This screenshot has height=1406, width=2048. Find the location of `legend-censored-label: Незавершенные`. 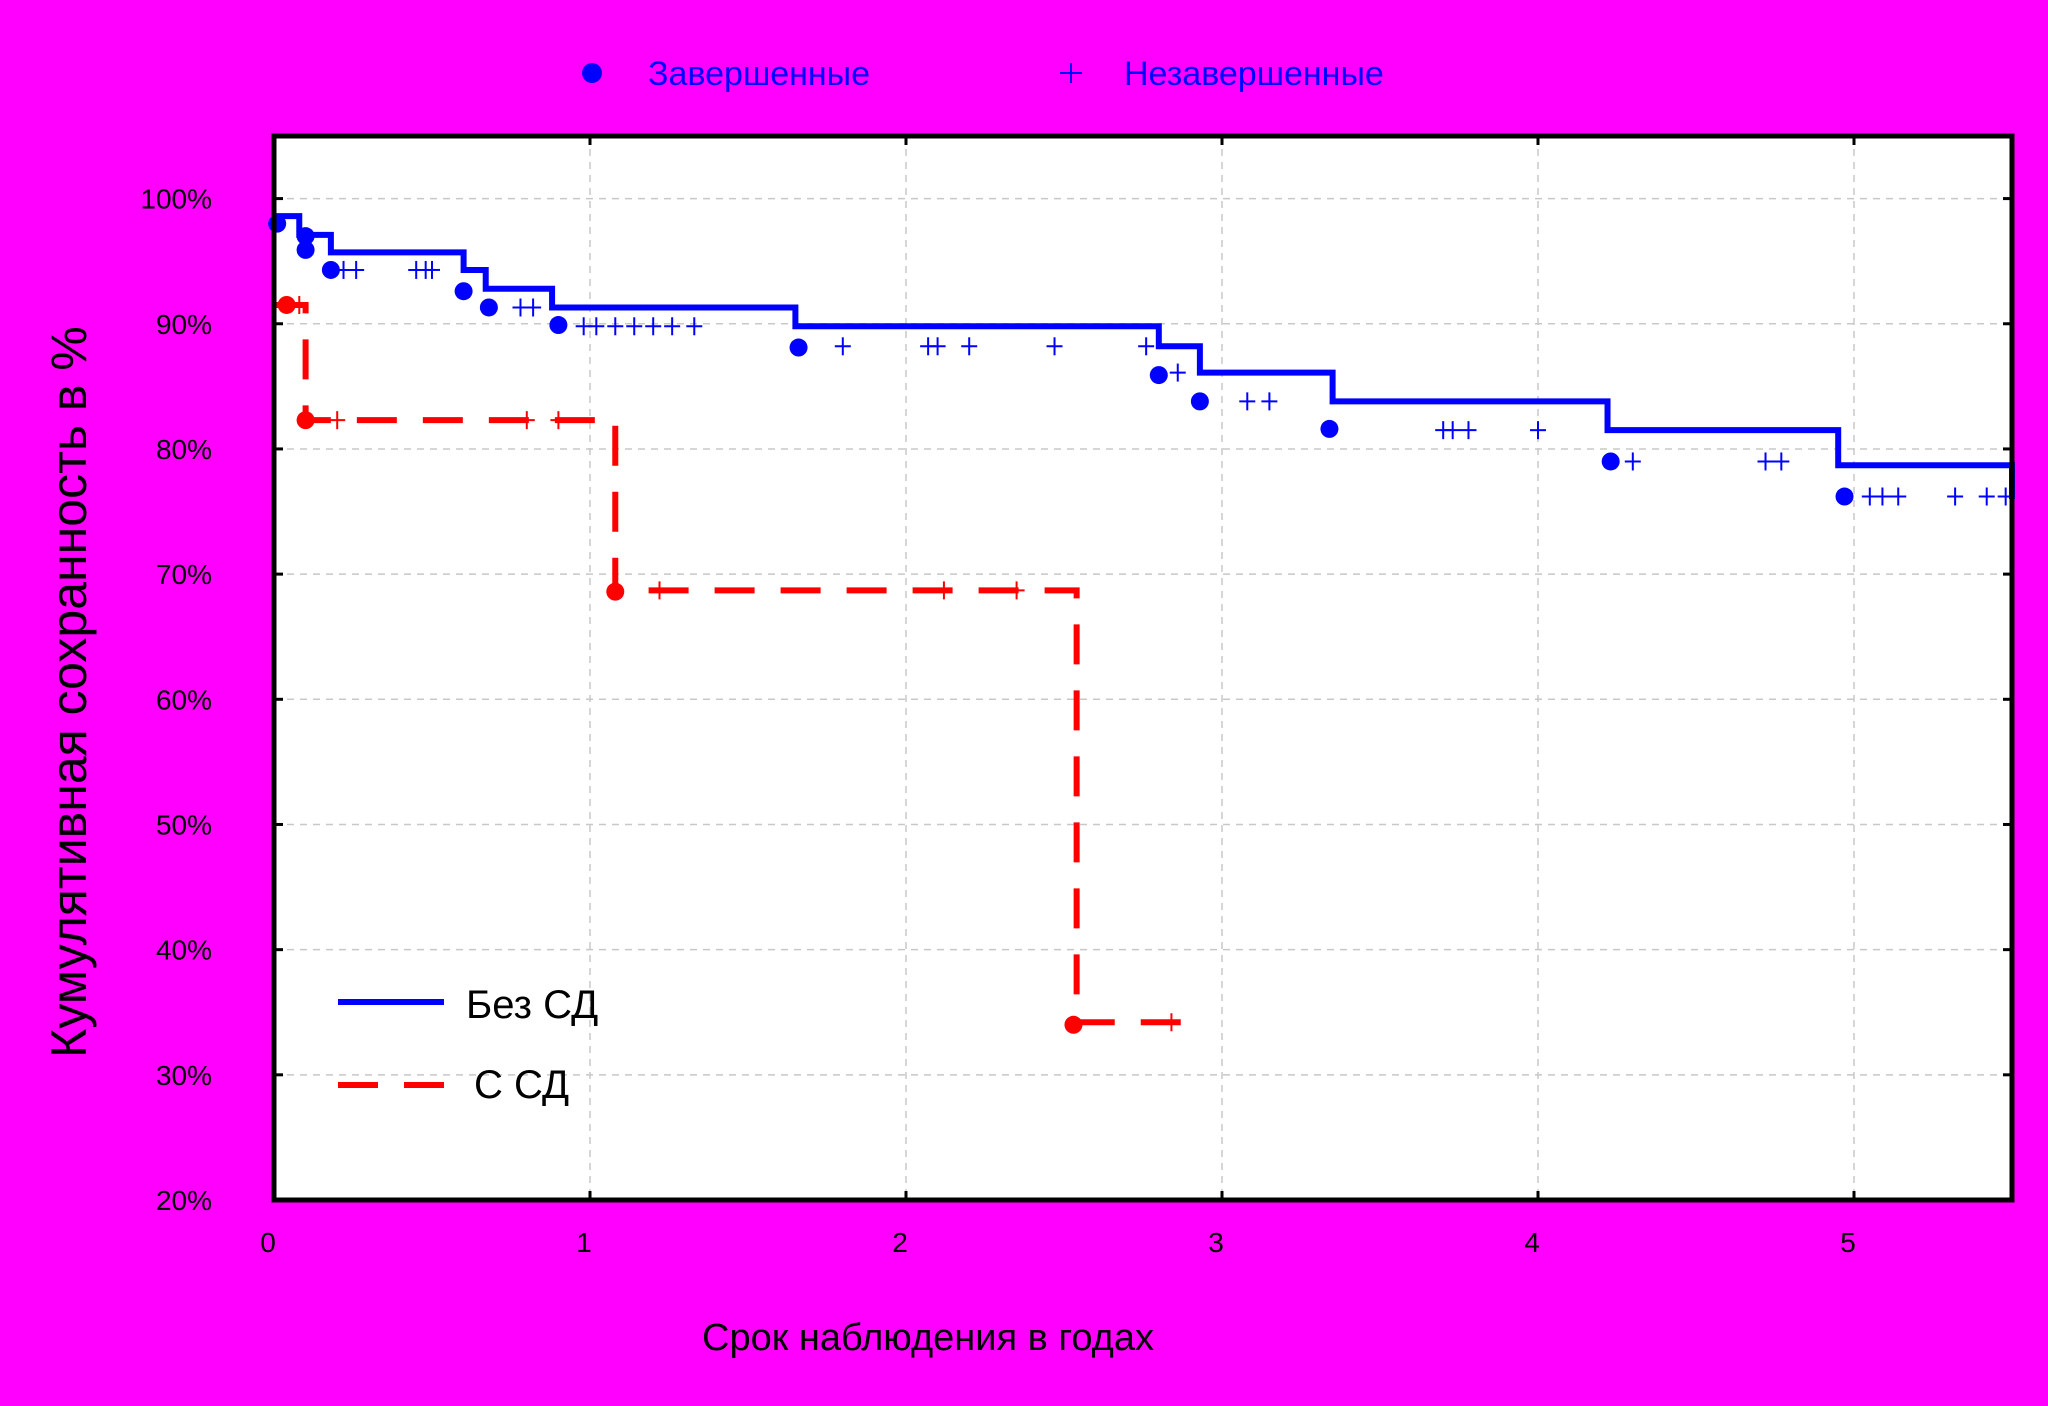

legend-censored-label: Незавершенные is located at coordinates (1254, 74).